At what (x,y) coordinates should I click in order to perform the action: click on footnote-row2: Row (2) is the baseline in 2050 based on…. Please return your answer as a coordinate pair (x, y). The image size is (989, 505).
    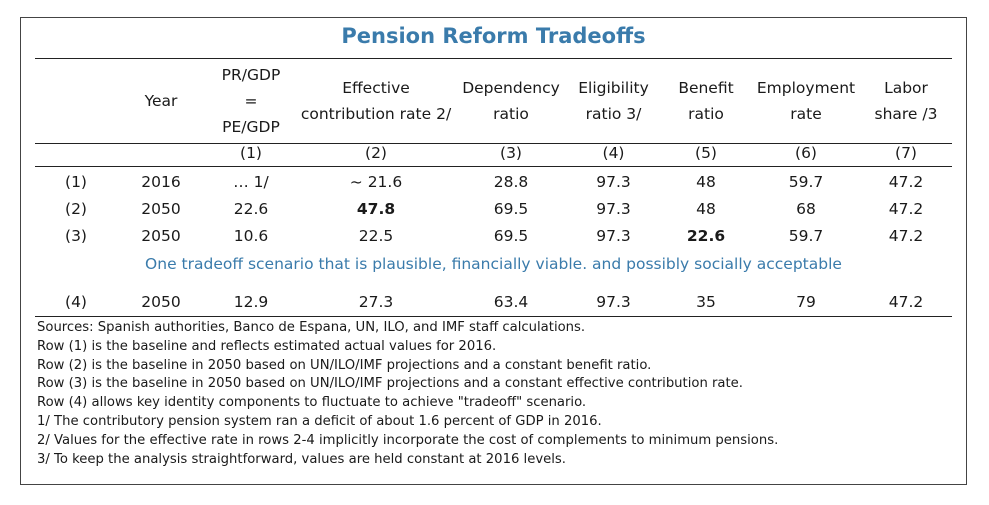
    Looking at the image, I should click on (344, 365).